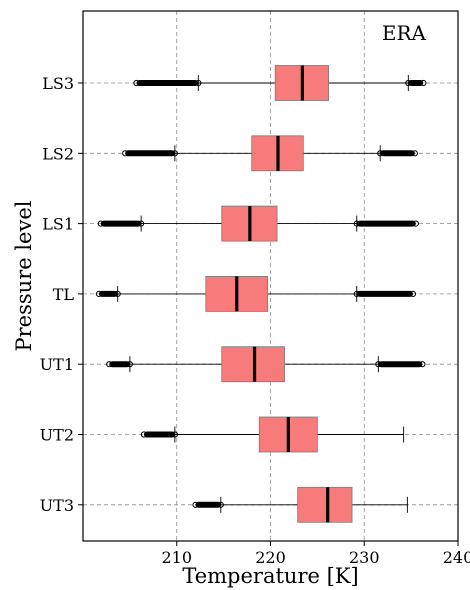 This screenshot has width=470, height=590. I want to click on y-tick-label: LS2, so click(58, 153).